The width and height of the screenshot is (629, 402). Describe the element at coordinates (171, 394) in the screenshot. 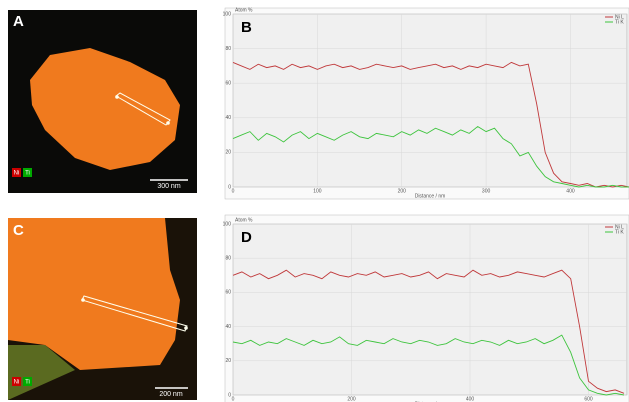

I see `scale-bar-label: 200 nm` at that location.